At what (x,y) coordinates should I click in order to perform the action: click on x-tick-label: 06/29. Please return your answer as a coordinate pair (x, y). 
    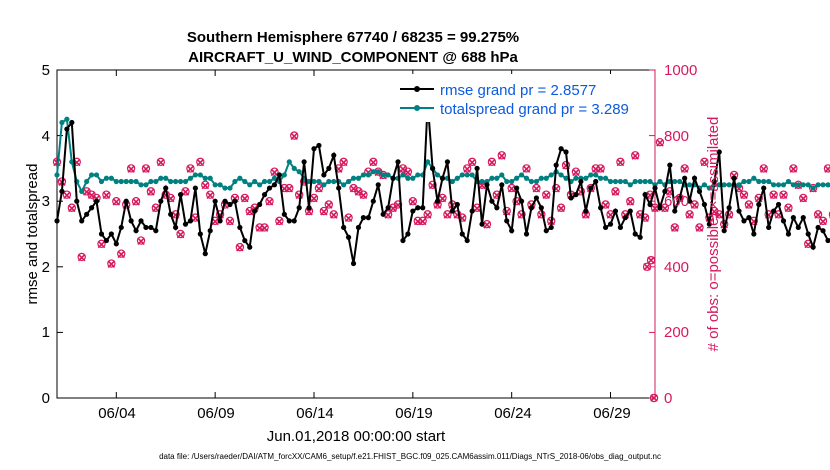
    Looking at the image, I should click on (612, 413).